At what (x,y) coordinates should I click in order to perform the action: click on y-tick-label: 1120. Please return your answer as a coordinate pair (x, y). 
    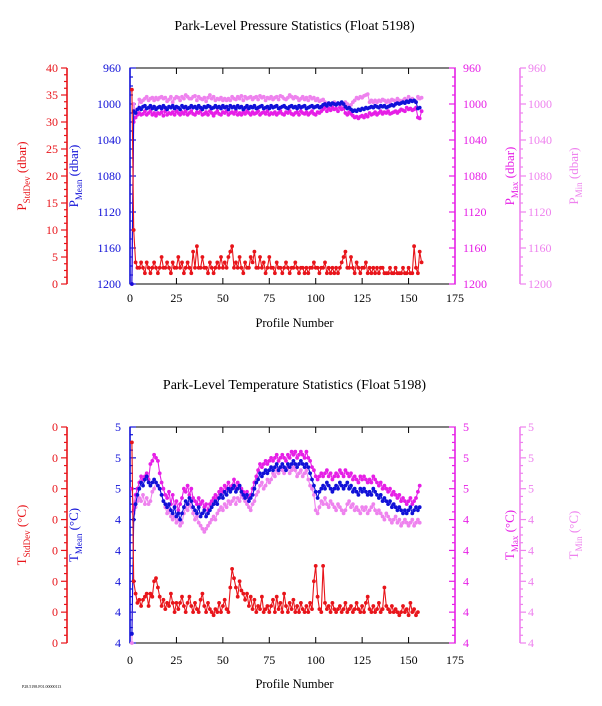
    Looking at the image, I should click on (475, 212).